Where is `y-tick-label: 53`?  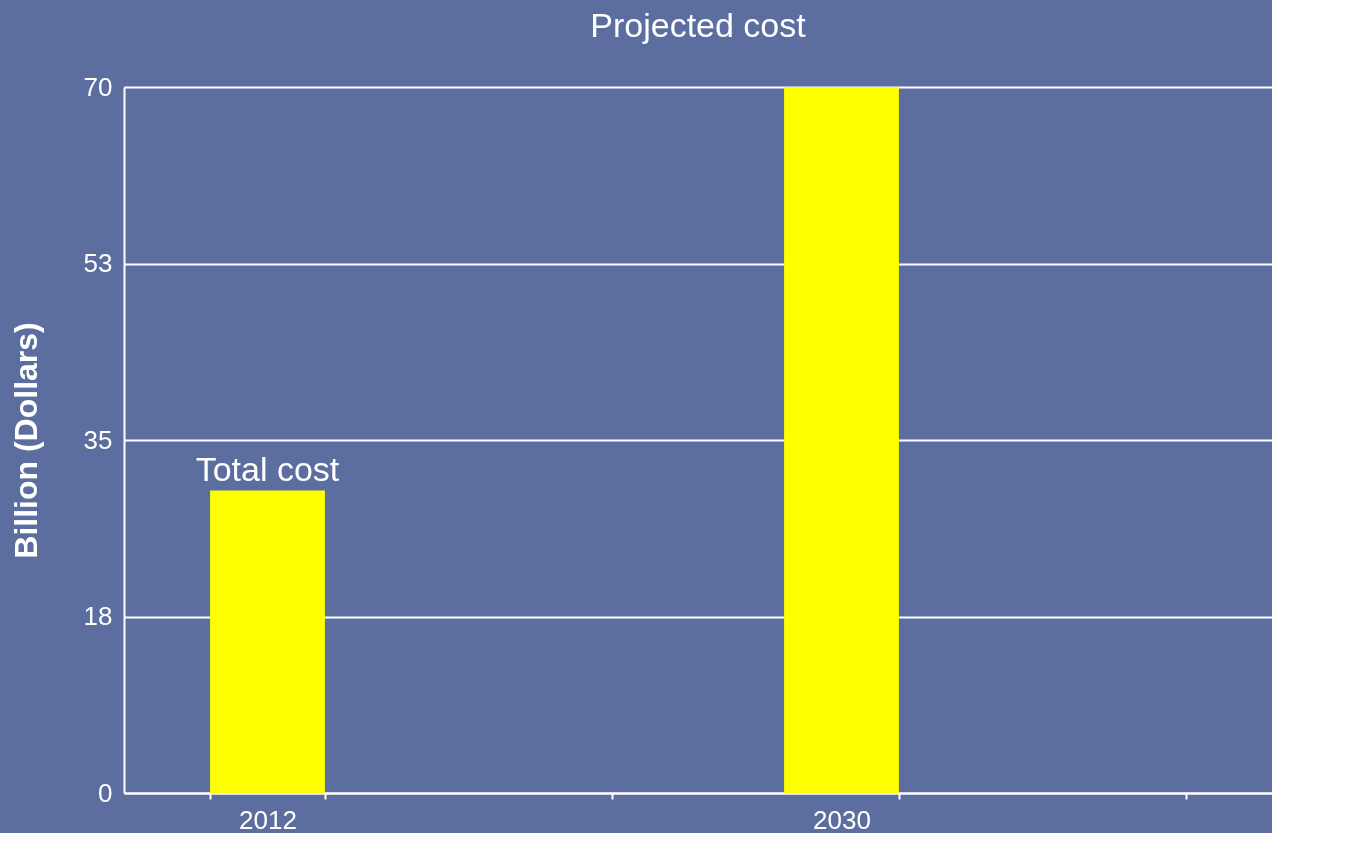
y-tick-label: 53 is located at coordinates (98, 263).